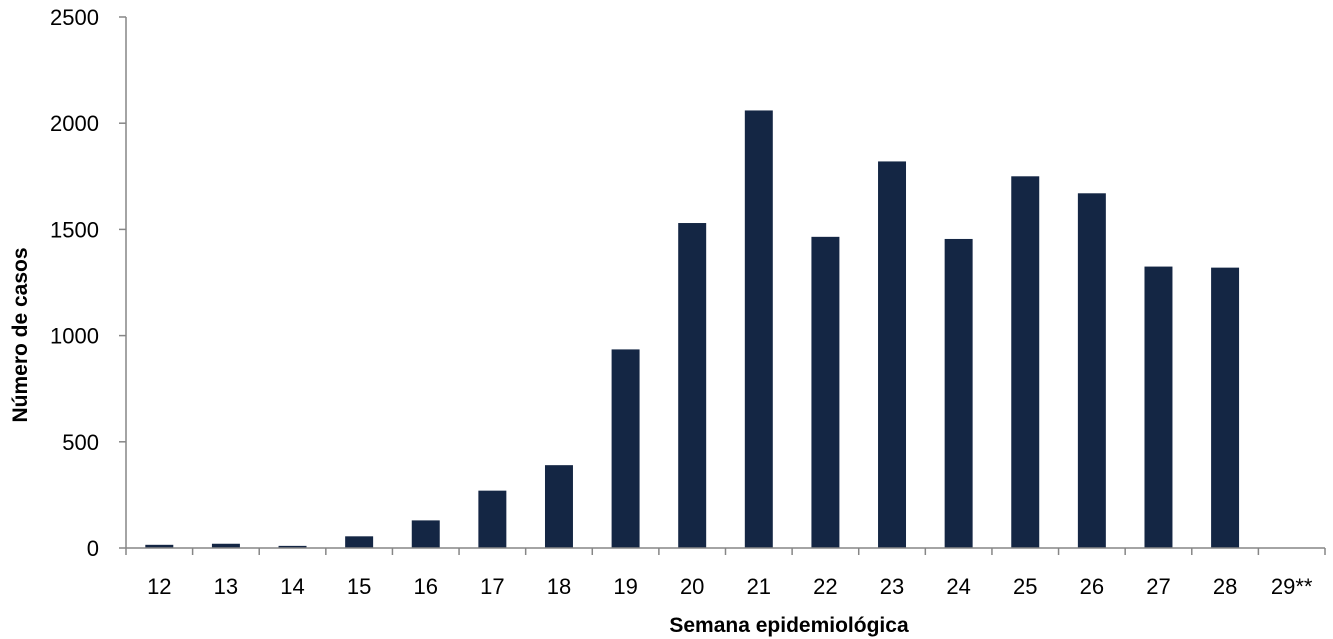 The width and height of the screenshot is (1333, 639). Describe the element at coordinates (74, 336) in the screenshot. I see `y-tick-label: 1000` at that location.